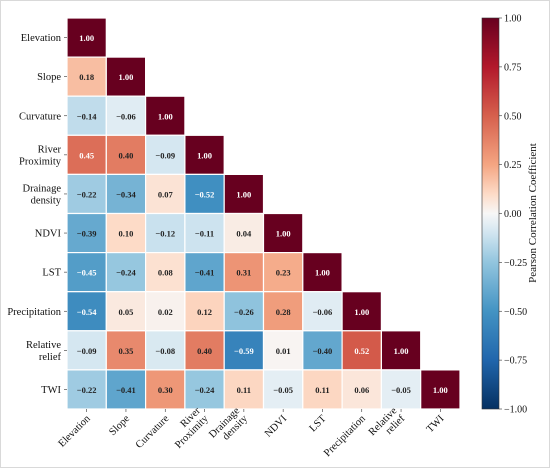 The height and width of the screenshot is (469, 550). I want to click on y-tick-label: TWI, so click(51, 390).